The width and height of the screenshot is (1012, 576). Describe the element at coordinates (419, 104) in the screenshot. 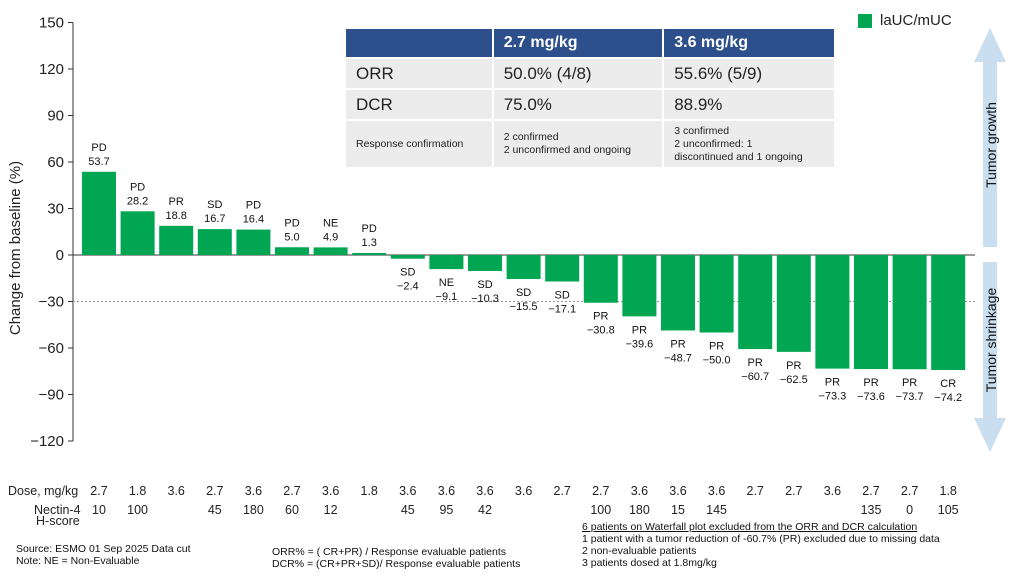

I see `row-label-dcr: DCR` at that location.